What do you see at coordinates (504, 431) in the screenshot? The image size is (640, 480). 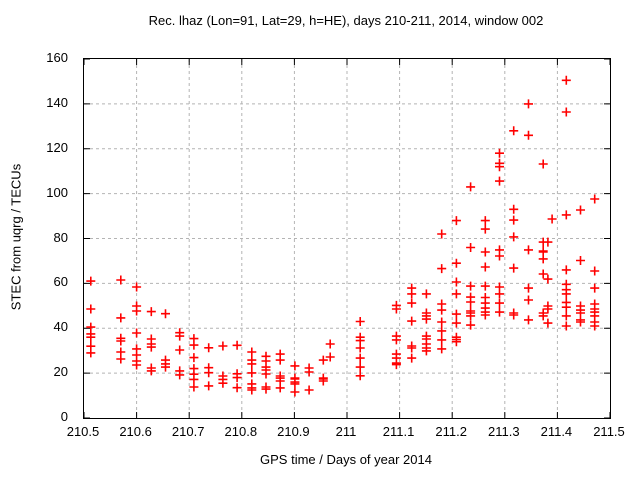 I see `x-tick-label: 211.3` at bounding box center [504, 431].